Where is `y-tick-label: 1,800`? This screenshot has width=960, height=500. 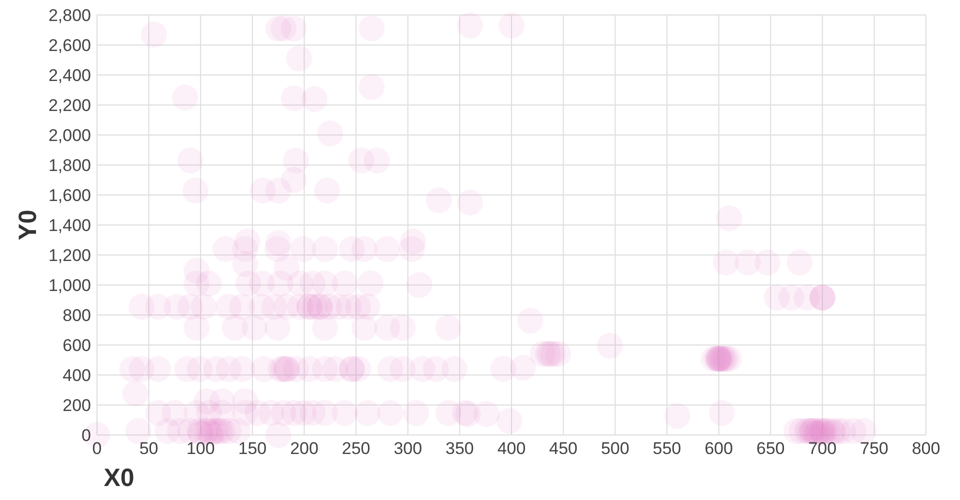 y-tick-label: 1,800 is located at coordinates (69, 165).